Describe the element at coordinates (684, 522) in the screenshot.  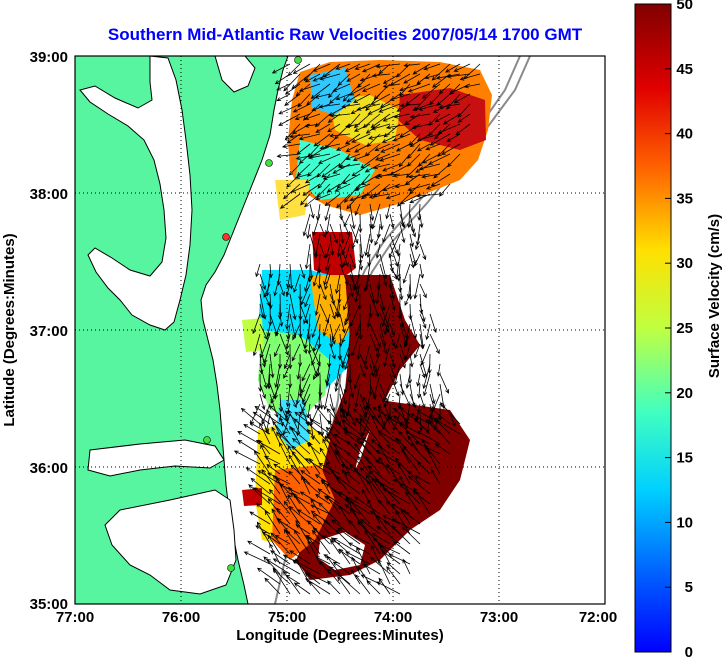
I see `colorbar-tick-label: 10` at that location.